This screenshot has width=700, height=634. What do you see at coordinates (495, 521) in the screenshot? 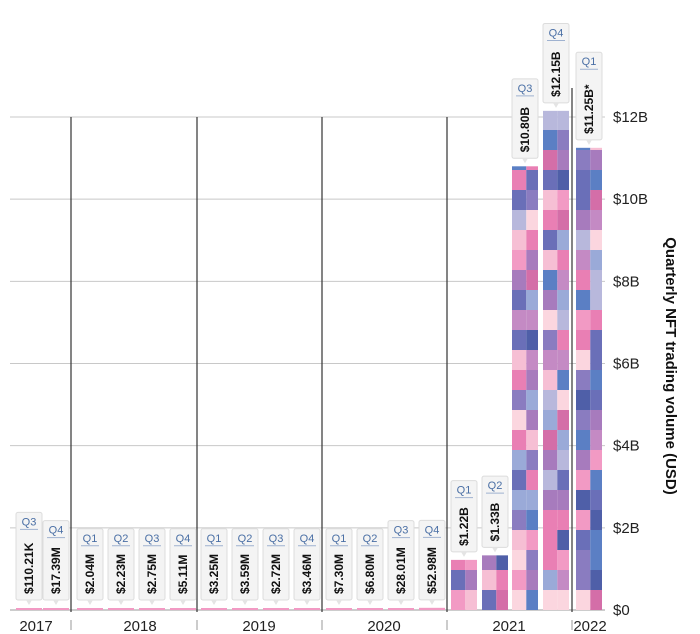
I see `value-label: $1.33B` at bounding box center [495, 521].